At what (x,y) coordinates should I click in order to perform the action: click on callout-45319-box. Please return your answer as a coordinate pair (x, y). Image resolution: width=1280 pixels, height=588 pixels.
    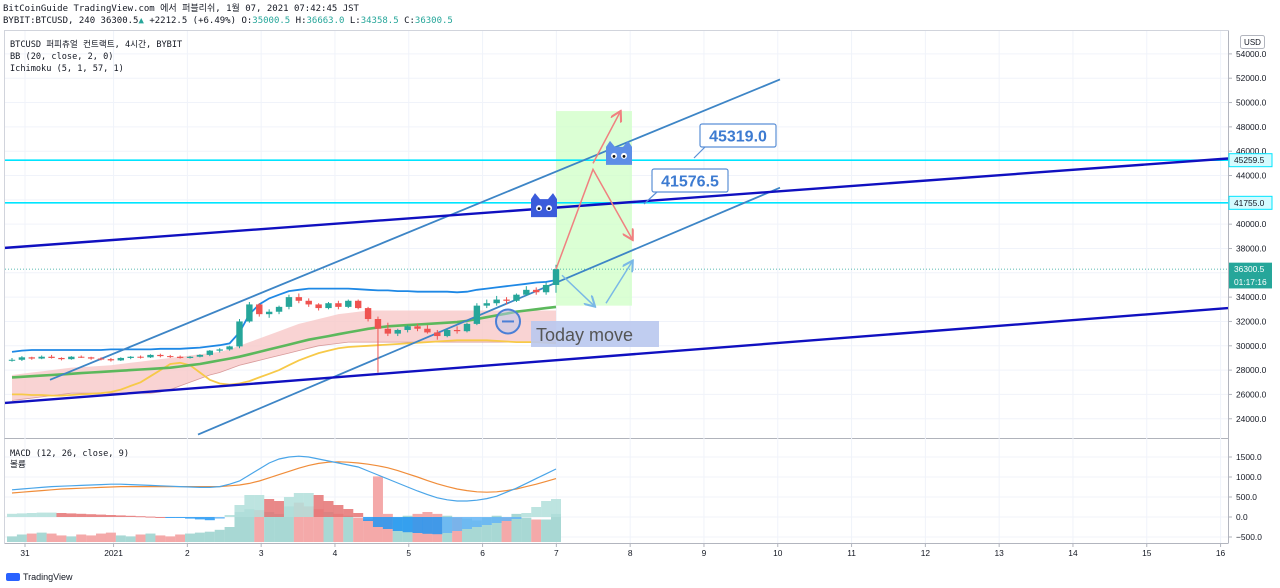
    Looking at the image, I should click on (738, 135).